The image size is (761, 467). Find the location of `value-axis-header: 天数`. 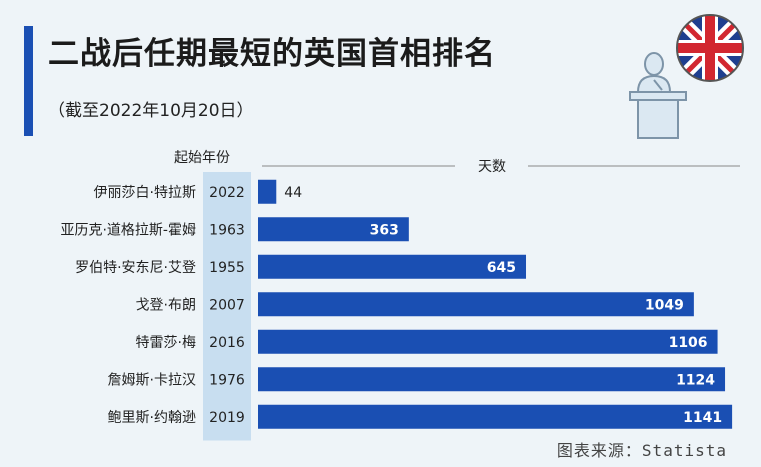

value-axis-header: 天数 is located at coordinates (492, 167).